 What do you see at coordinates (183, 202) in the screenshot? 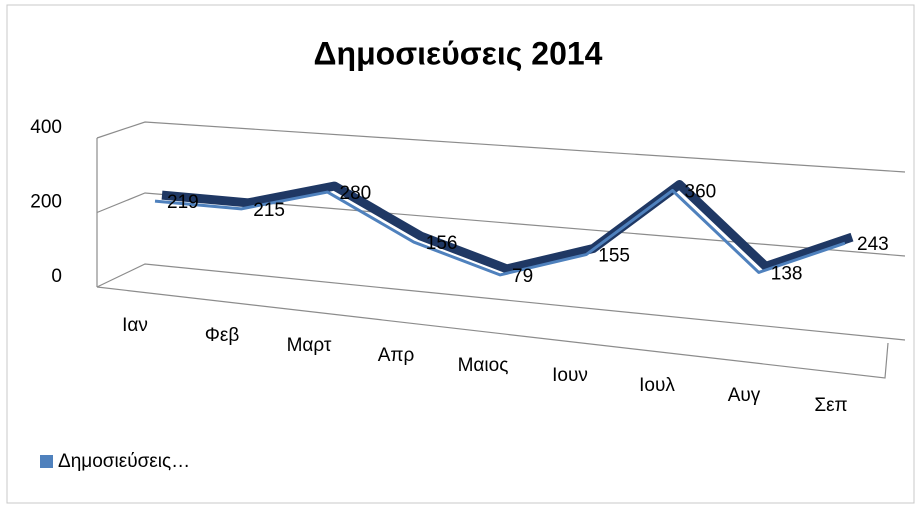
I see `data-label: 219` at bounding box center [183, 202].